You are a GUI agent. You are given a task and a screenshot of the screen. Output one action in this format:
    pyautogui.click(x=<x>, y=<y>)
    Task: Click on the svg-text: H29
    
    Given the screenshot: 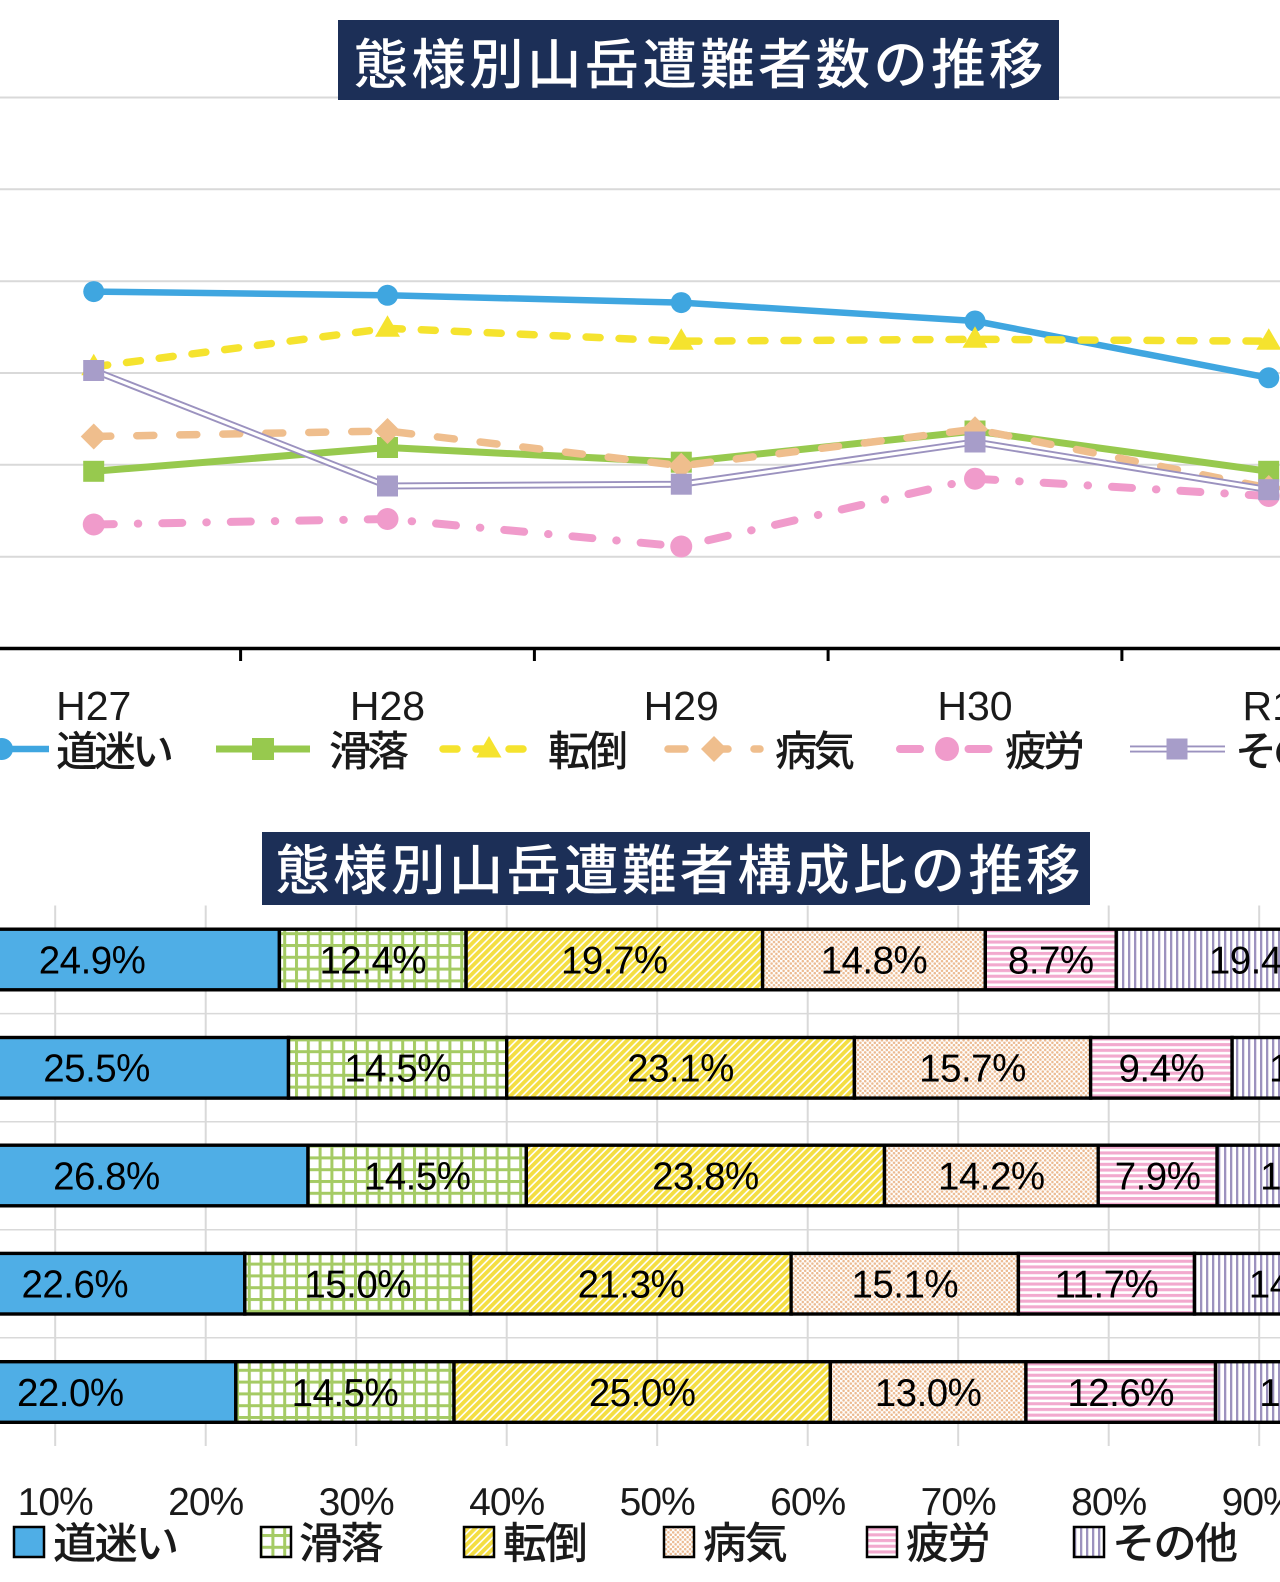 What is the action you would take?
    pyautogui.click(x=681, y=706)
    